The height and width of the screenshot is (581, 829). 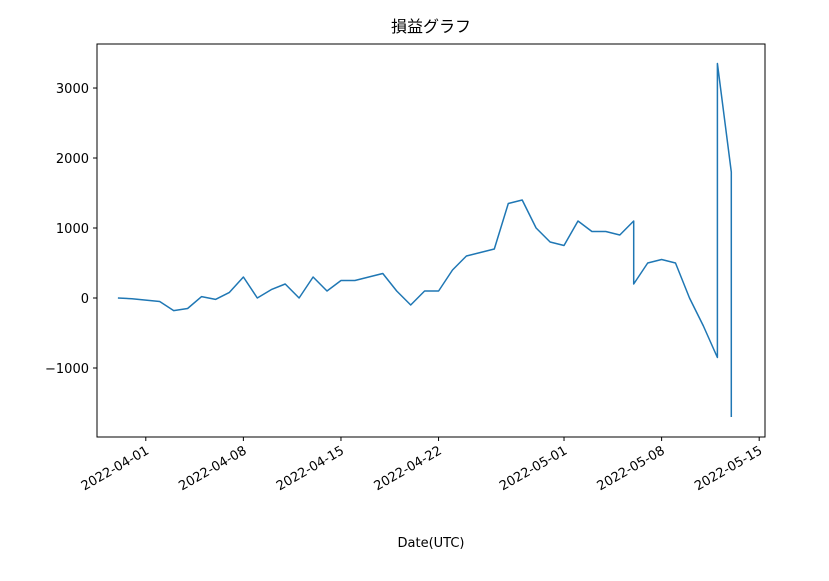 I want to click on x-tick-label: 2022-05-01, so click(x=533, y=468).